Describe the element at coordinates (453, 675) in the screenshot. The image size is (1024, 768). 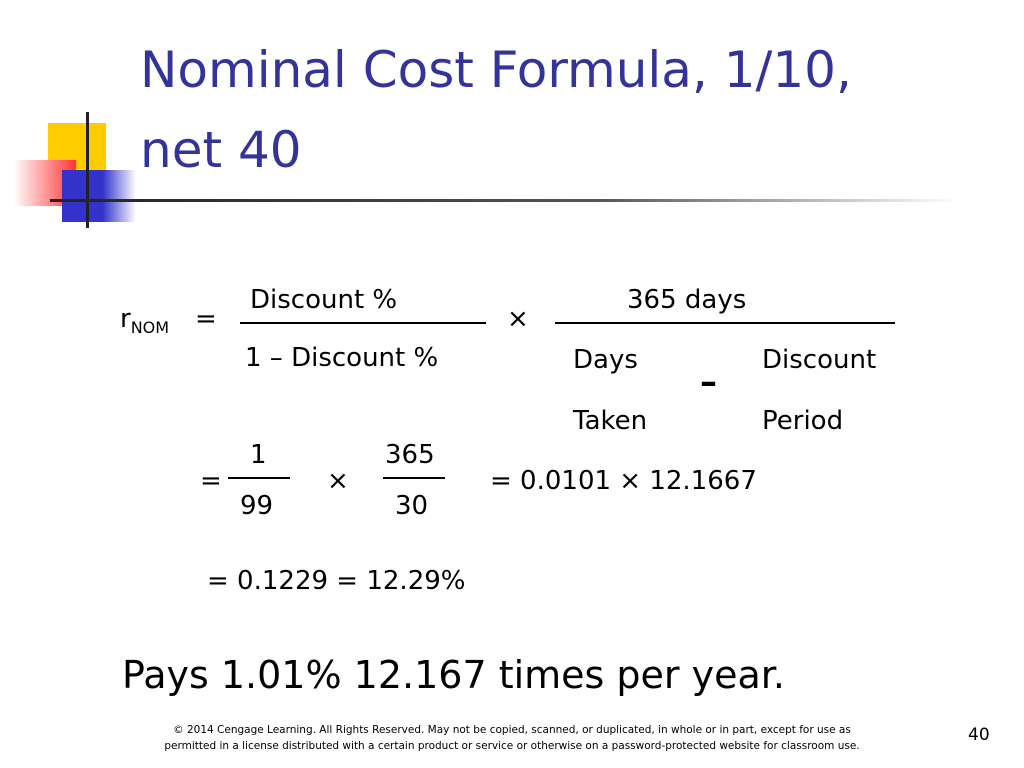
I see `conclusion: Pays 1.01% 12.167 times per year.` at that location.